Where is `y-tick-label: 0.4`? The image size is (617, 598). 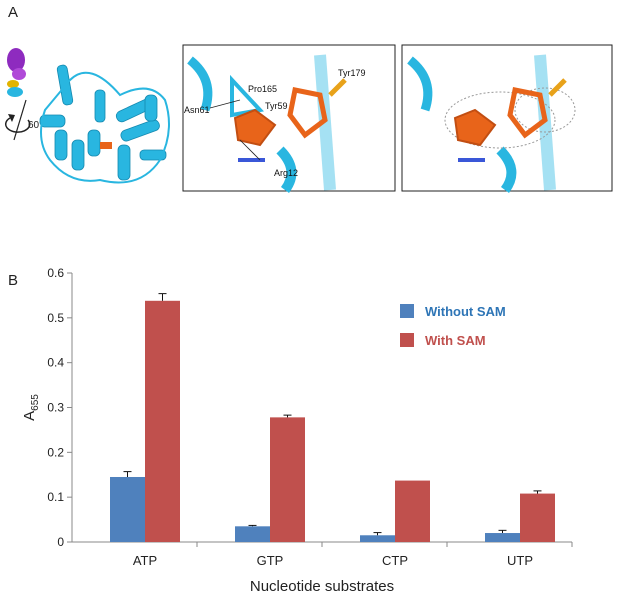 y-tick-label: 0.4 is located at coordinates (55, 363).